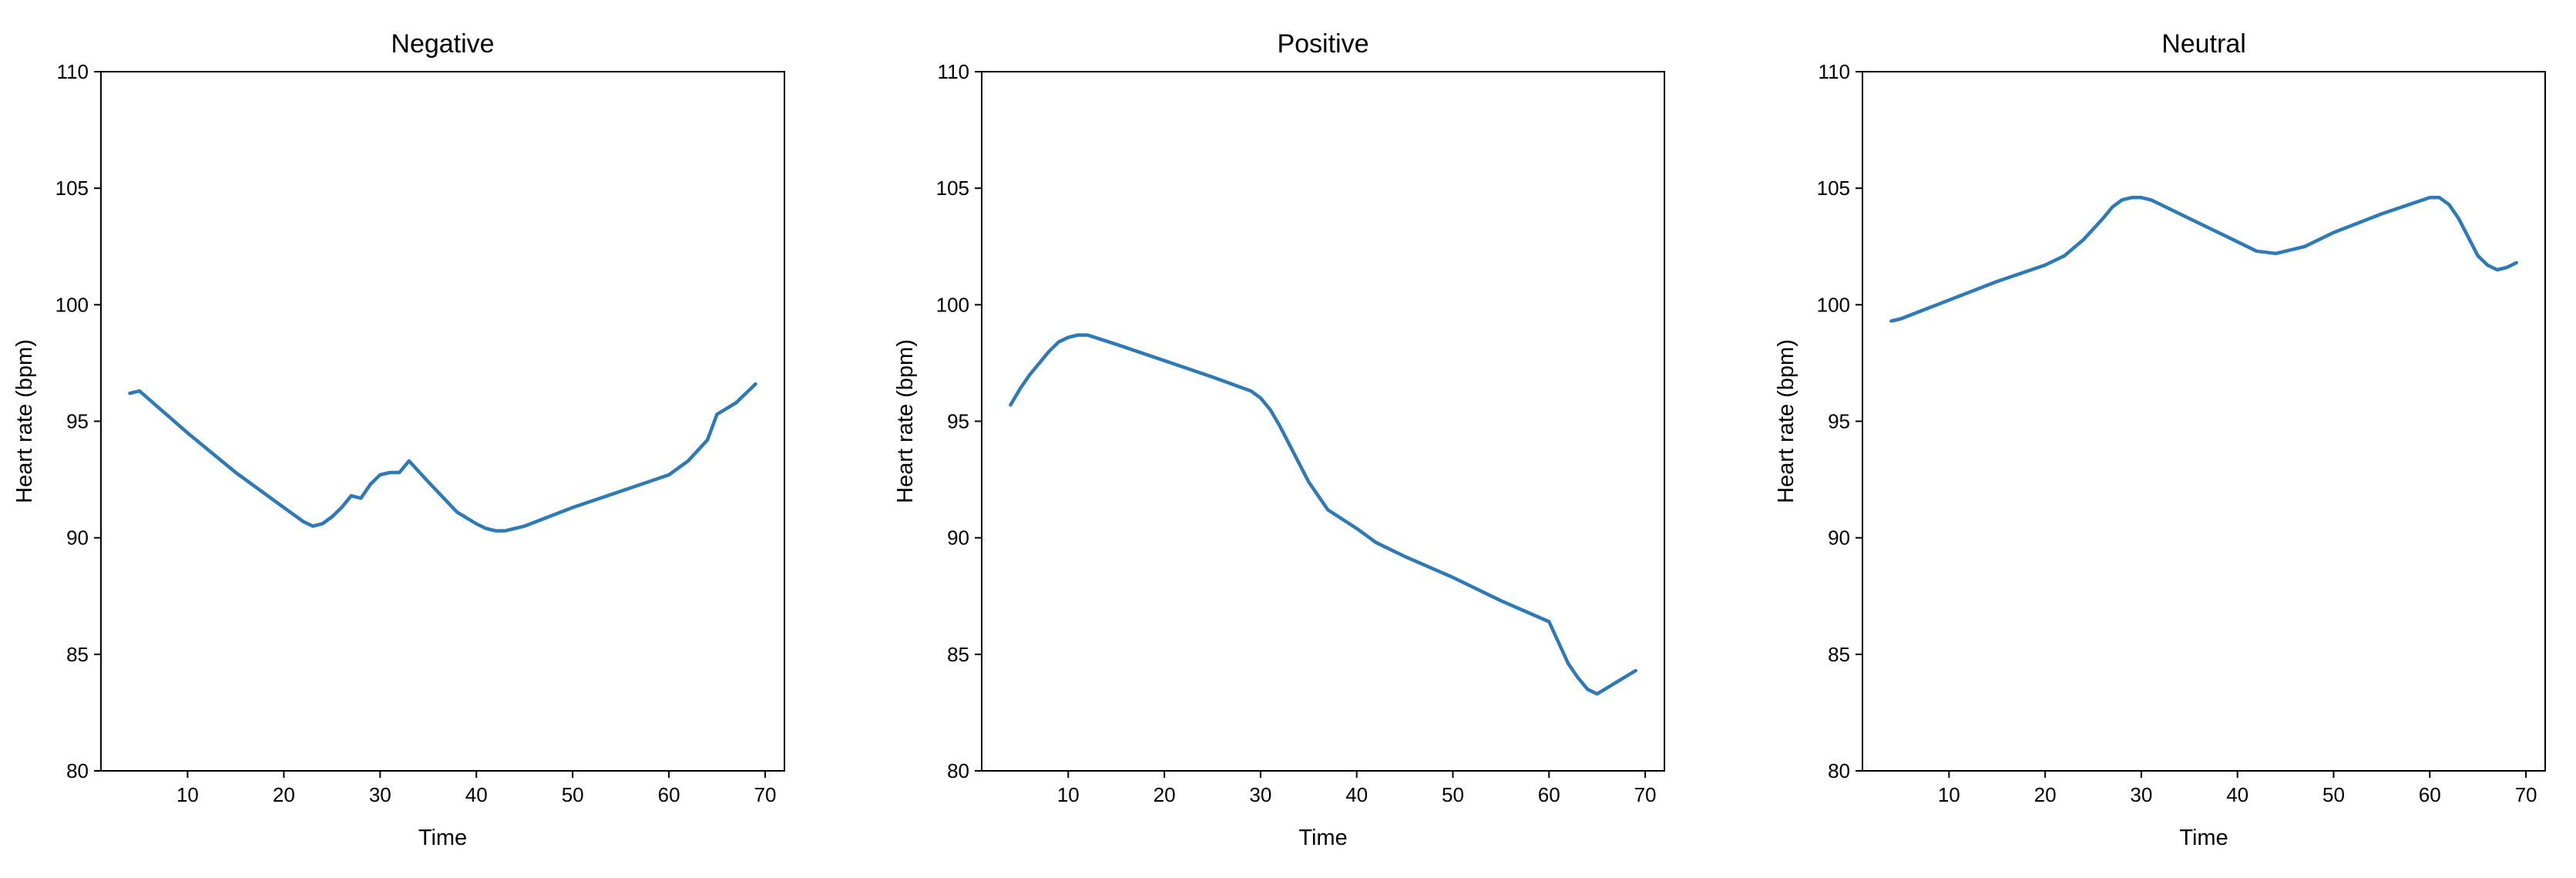 This screenshot has width=2576, height=878. Describe the element at coordinates (1323, 44) in the screenshot. I see `chart-title: Positive` at that location.